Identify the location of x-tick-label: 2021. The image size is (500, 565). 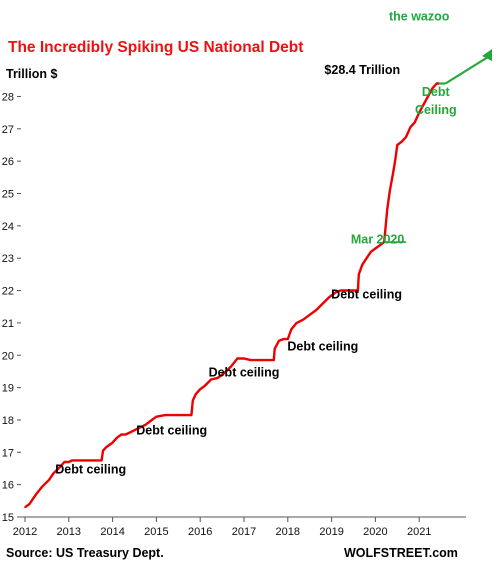
(419, 532).